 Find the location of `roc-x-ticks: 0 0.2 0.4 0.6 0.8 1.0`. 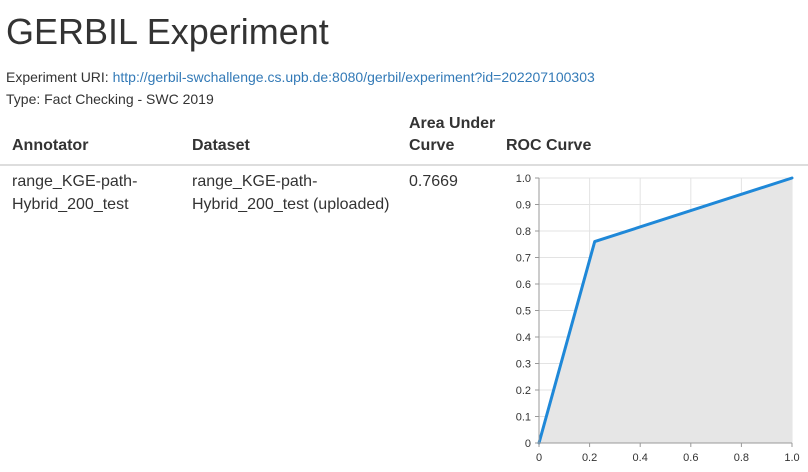

roc-x-ticks: 0 0.2 0.4 0.6 0.8 1.0 is located at coordinates (668, 453).